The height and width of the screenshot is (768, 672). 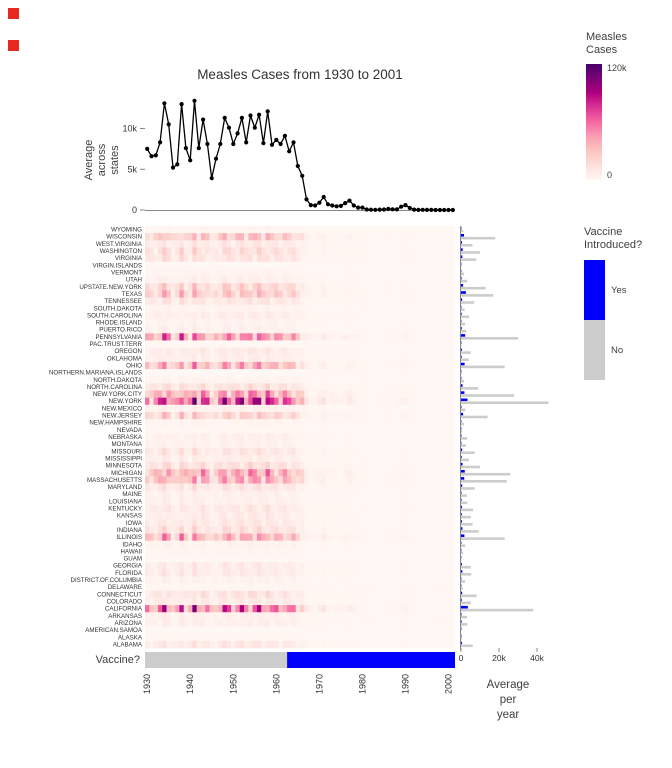 I want to click on state-label: WYOMING, so click(x=126, y=230).